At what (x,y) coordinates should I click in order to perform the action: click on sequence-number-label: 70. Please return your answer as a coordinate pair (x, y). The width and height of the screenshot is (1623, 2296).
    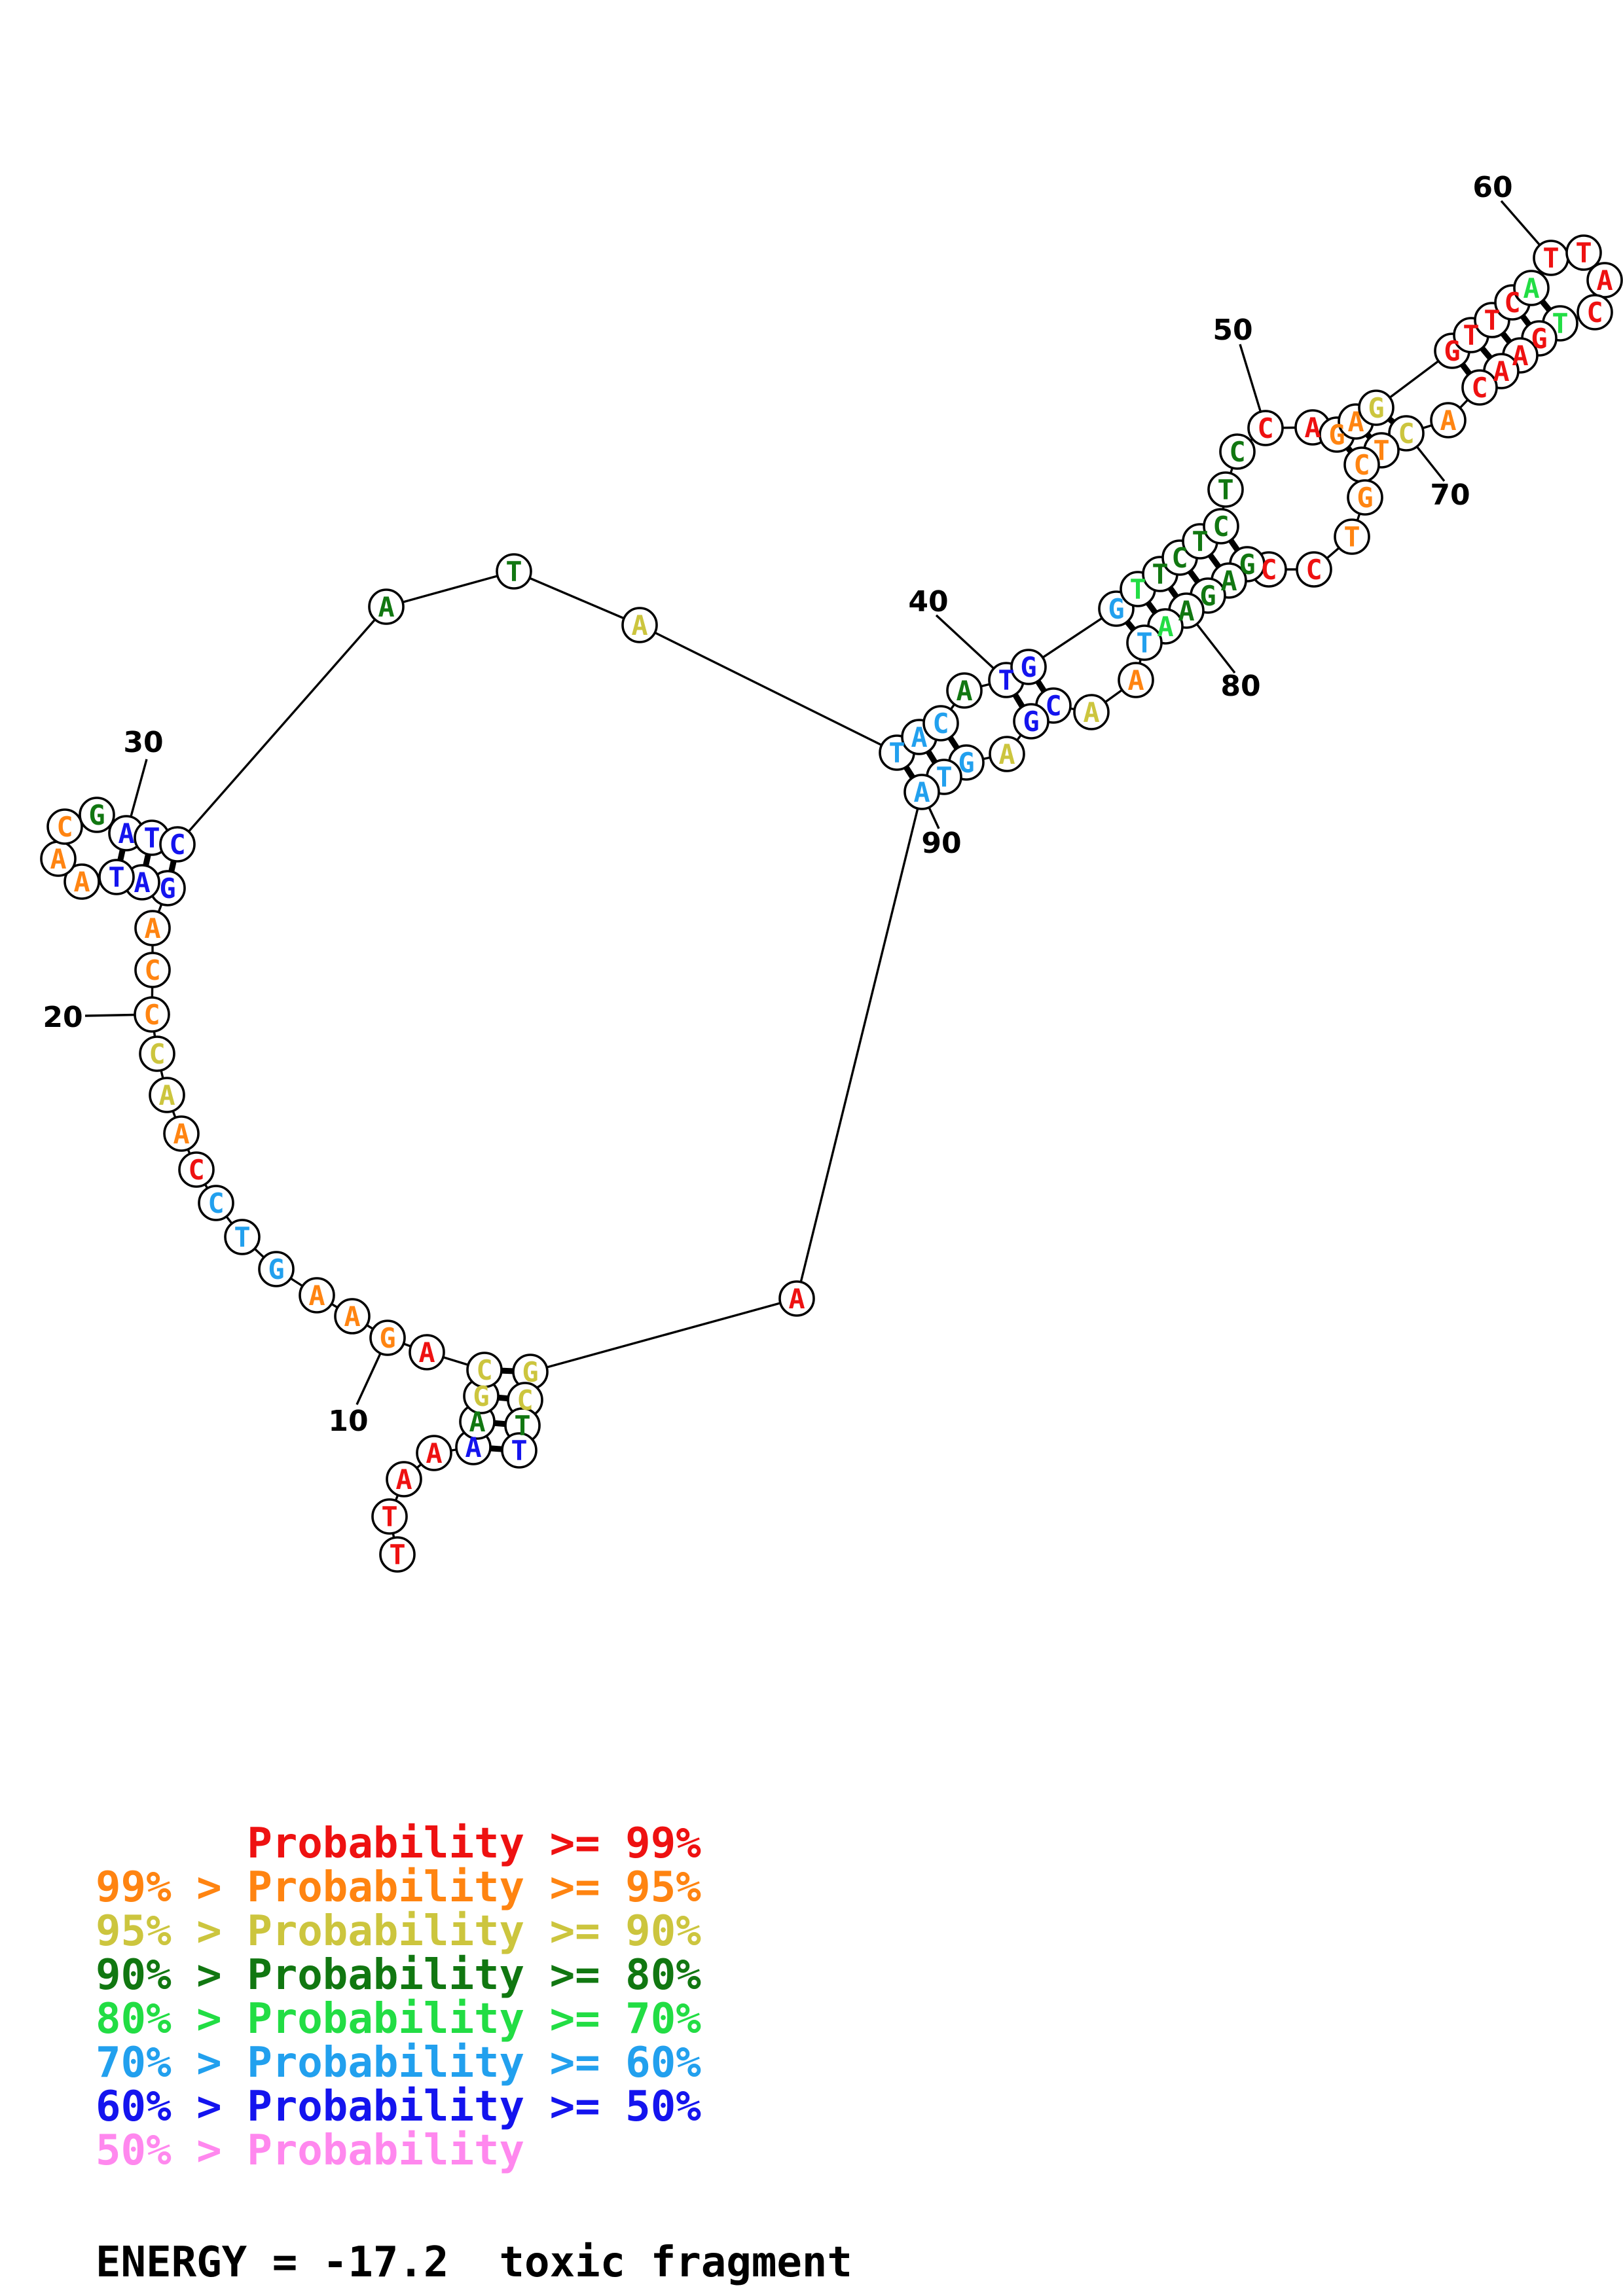
    Looking at the image, I should click on (1450, 495).